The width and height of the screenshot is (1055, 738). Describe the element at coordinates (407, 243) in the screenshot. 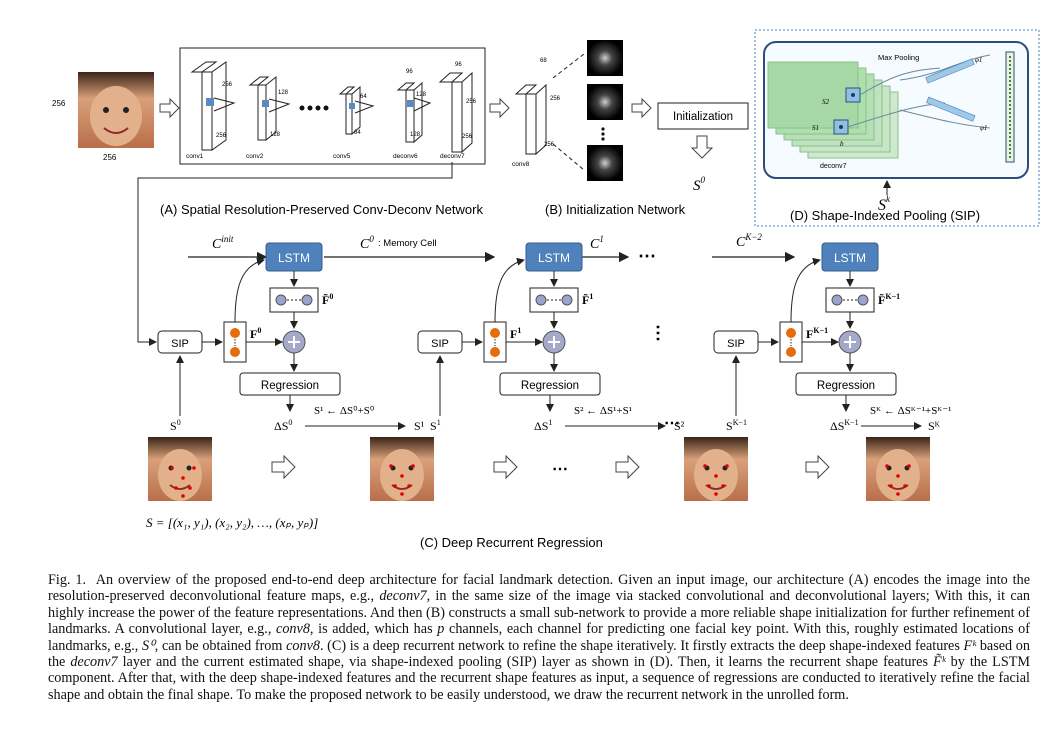

I see `memory-cell-label: : Memory Cell` at that location.